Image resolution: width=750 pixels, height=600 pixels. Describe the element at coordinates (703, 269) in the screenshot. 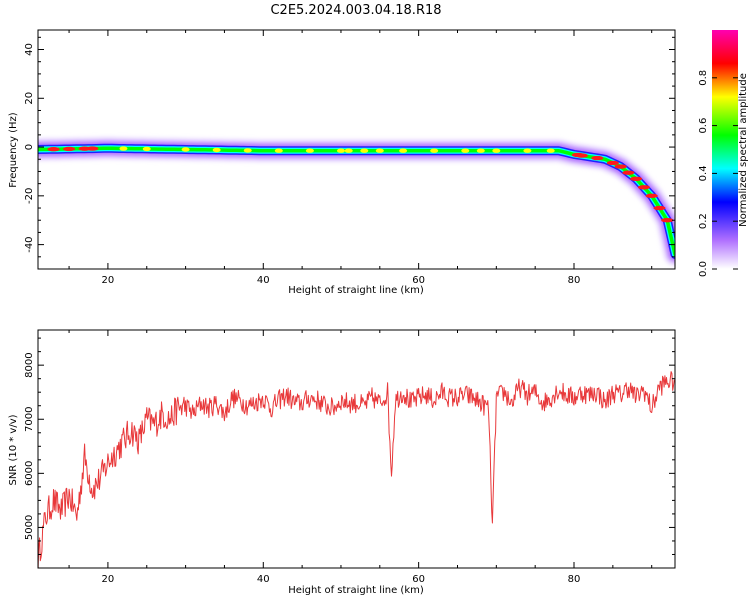

I see `colorbar-tick-label: 0.0` at that location.